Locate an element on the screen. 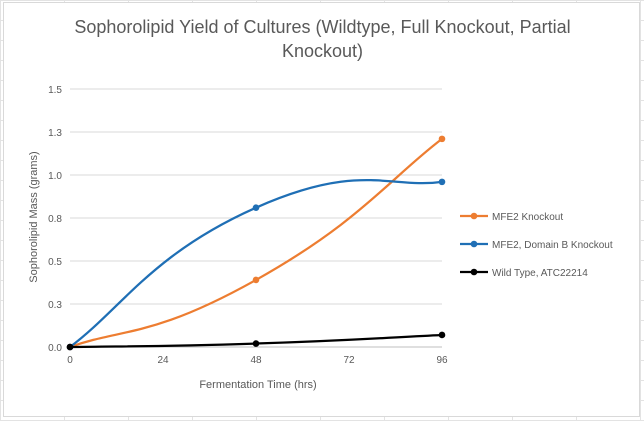  x-tick-label: 48 is located at coordinates (256, 360).